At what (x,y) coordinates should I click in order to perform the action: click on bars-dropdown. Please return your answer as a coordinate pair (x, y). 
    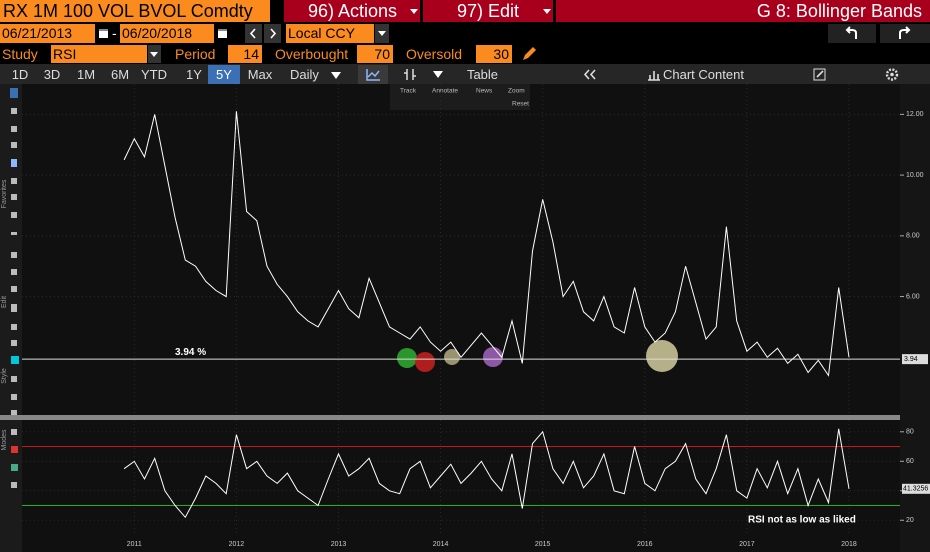
    Looking at the image, I should click on (438, 74).